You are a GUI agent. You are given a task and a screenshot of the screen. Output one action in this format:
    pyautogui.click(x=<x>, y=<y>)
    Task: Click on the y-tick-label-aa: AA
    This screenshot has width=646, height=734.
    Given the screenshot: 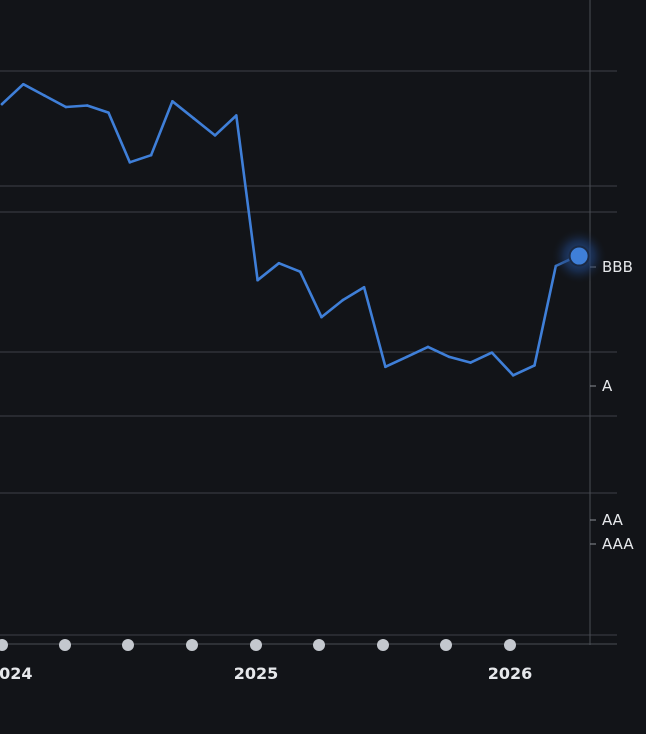 What is the action you would take?
    pyautogui.click(x=613, y=520)
    